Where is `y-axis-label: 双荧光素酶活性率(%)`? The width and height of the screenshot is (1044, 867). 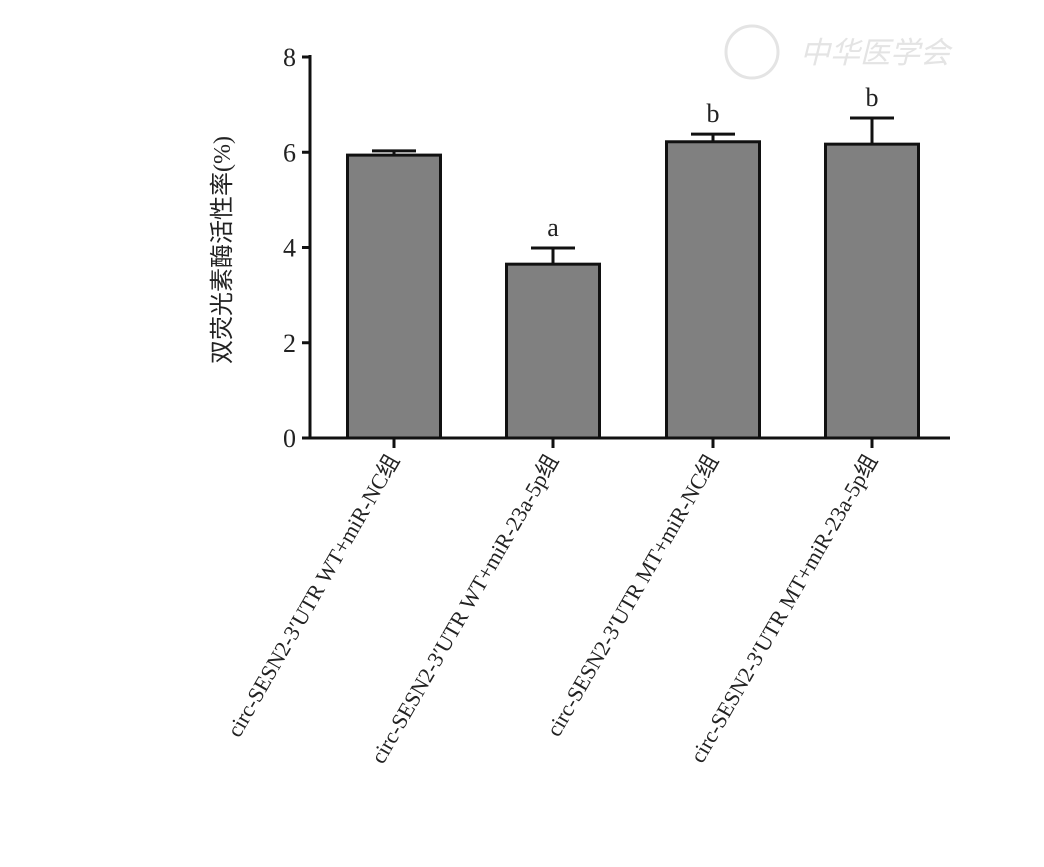
y-axis-label: 双荧光素酶活性率(%) is located at coordinates (222, 250).